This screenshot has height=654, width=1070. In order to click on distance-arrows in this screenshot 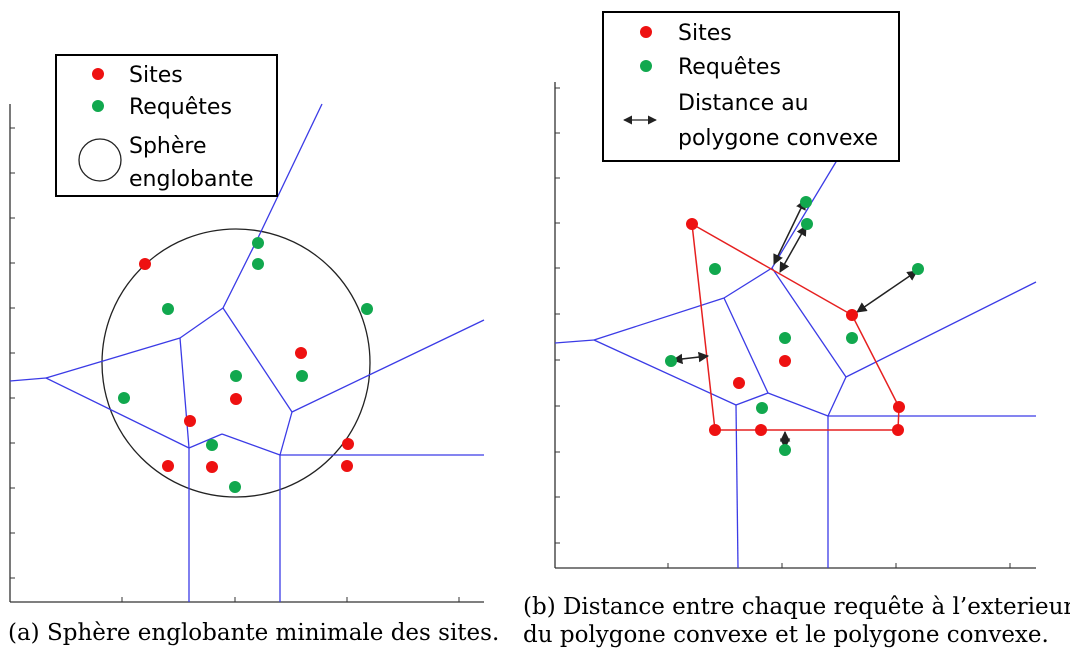, I will do `click(794, 324)`.